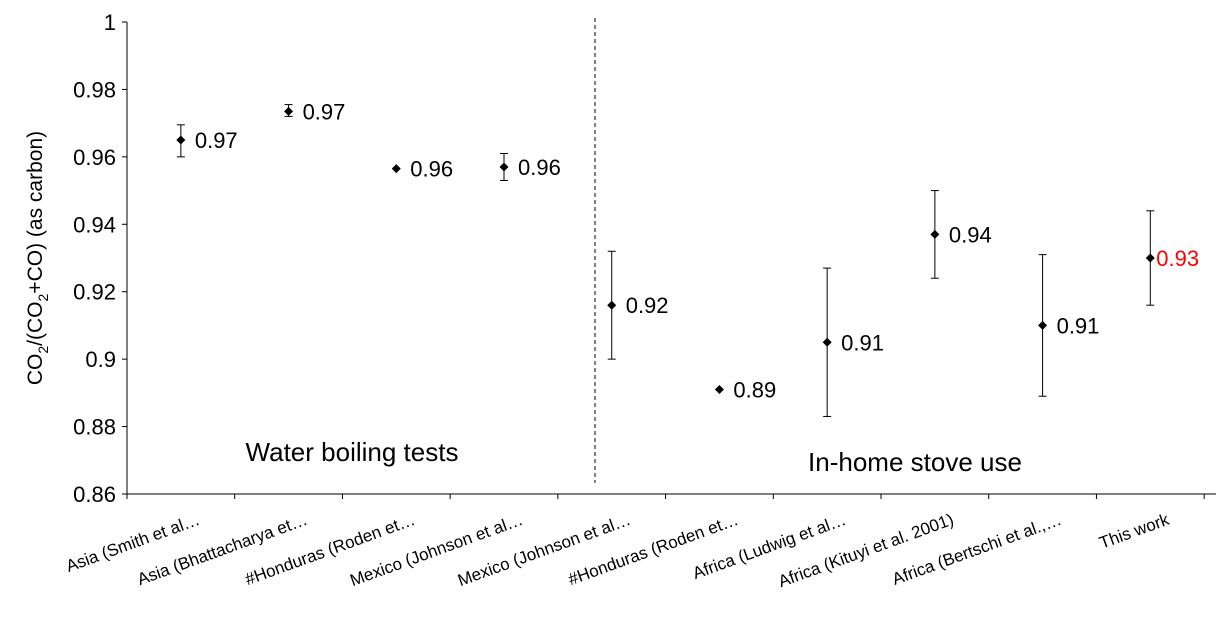 The width and height of the screenshot is (1224, 617). I want to click on y-tick-label: 0.98, so click(94, 89).